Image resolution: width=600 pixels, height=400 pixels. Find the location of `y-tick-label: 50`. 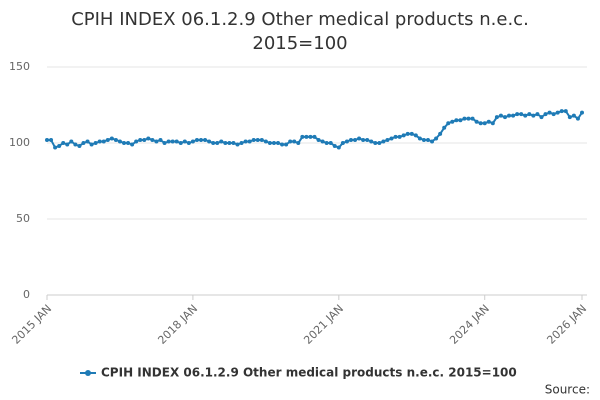

y-tick-label: 50 is located at coordinates (23, 218).